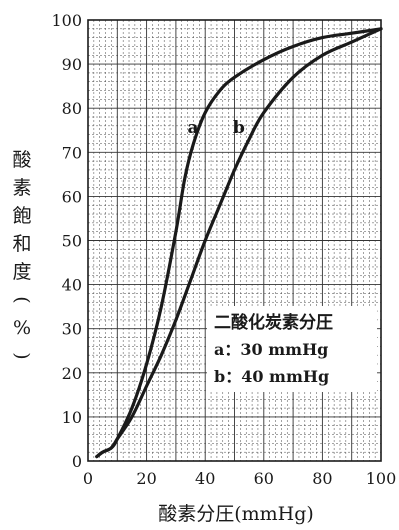 This screenshot has width=399, height=530. I want to click on x-tick-label: 100, so click(381, 478).